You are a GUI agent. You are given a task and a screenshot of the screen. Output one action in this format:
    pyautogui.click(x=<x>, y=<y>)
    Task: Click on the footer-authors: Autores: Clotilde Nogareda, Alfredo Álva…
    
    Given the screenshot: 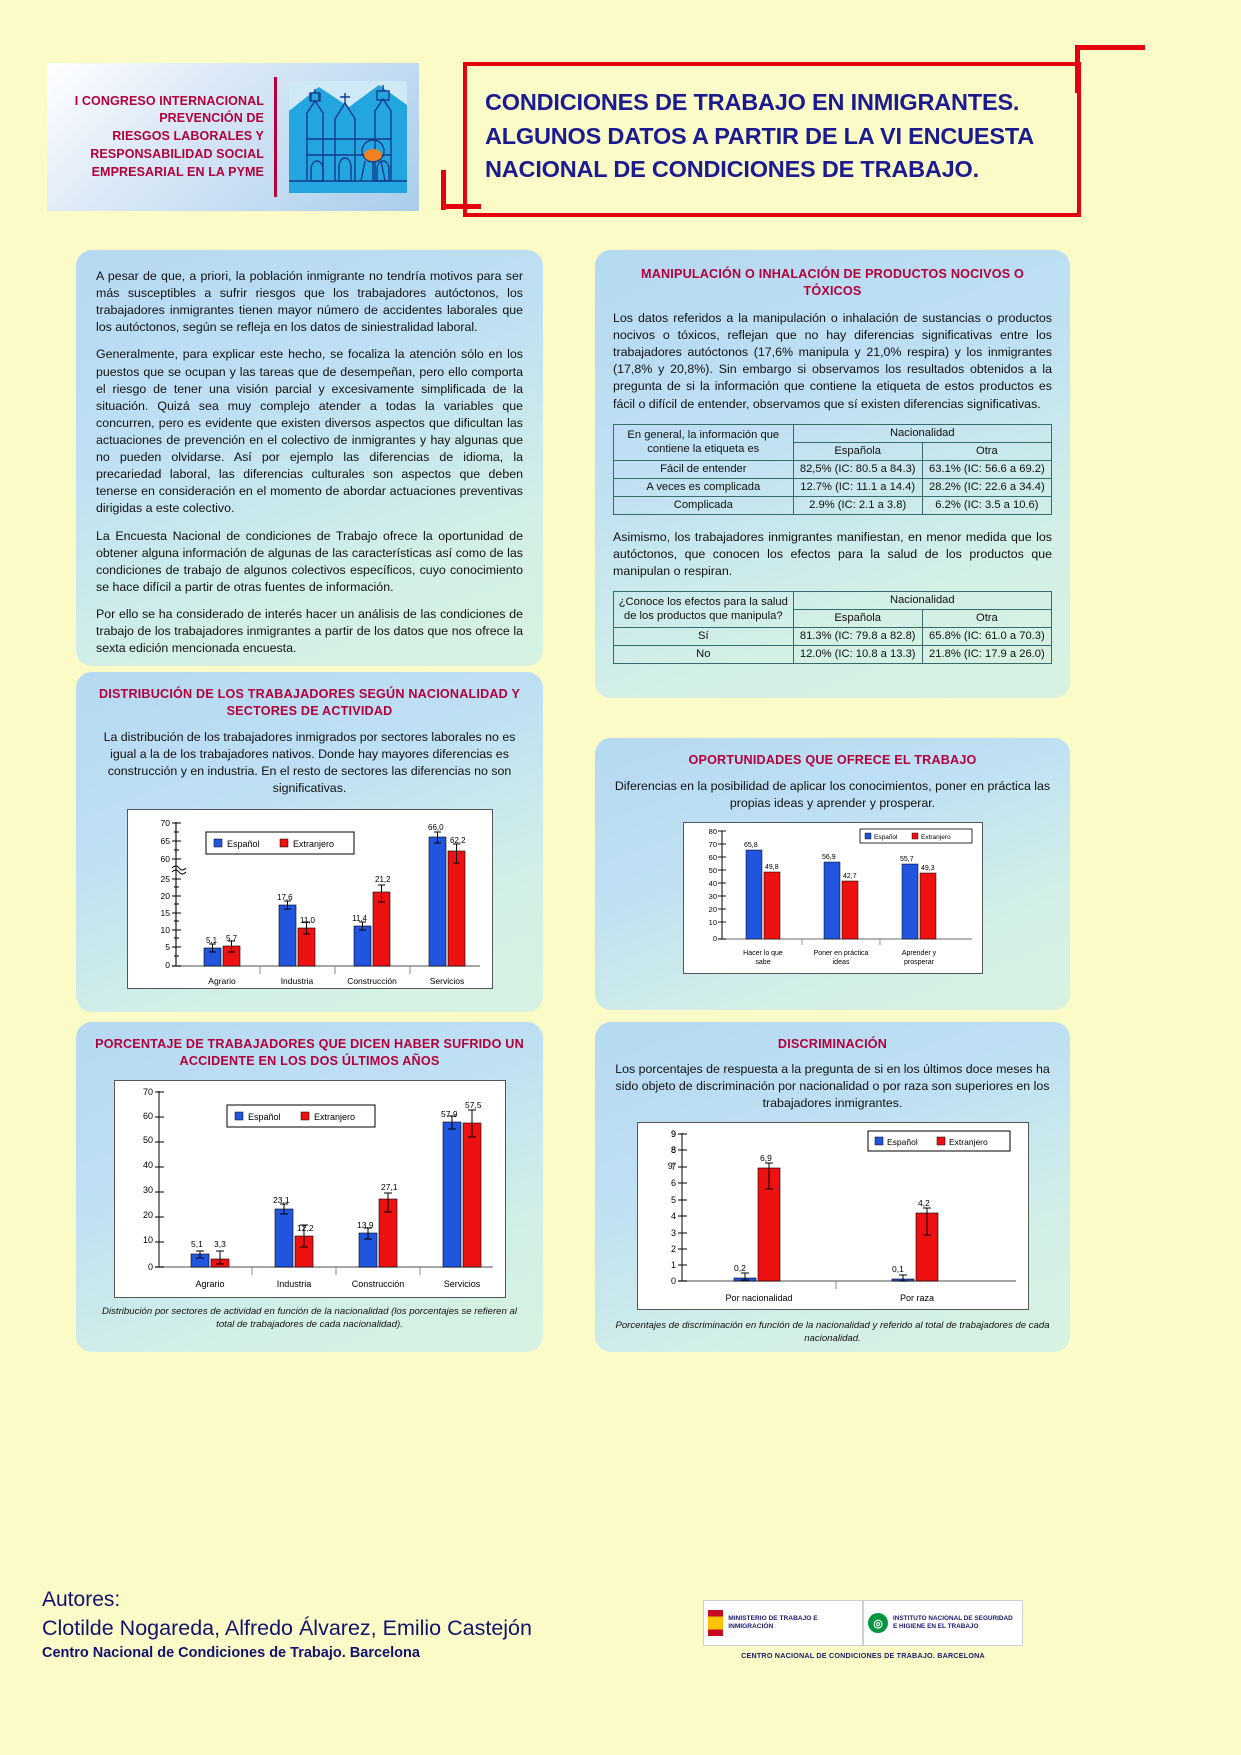 What is the action you would take?
    pyautogui.click(x=362, y=1624)
    